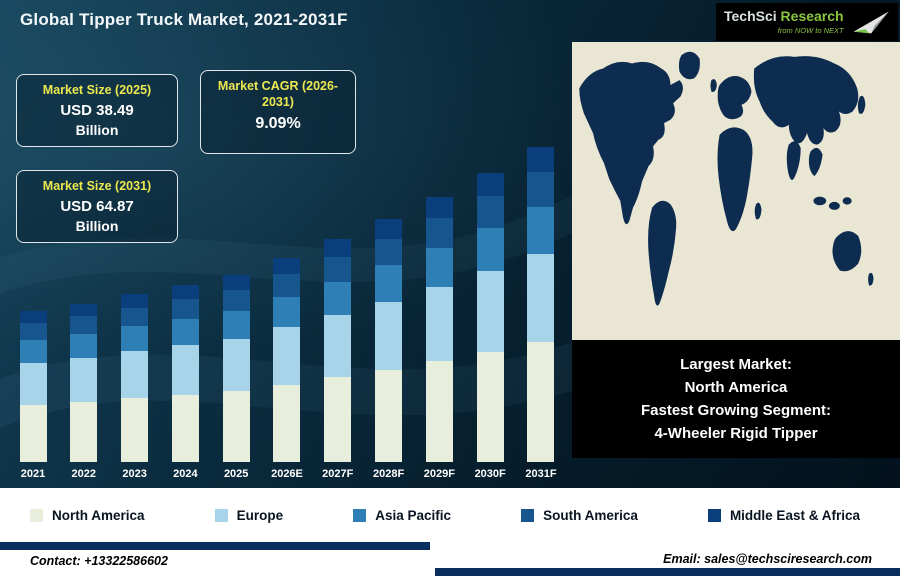 The width and height of the screenshot is (900, 576). I want to click on stacked-bar-2022, so click(84, 382).